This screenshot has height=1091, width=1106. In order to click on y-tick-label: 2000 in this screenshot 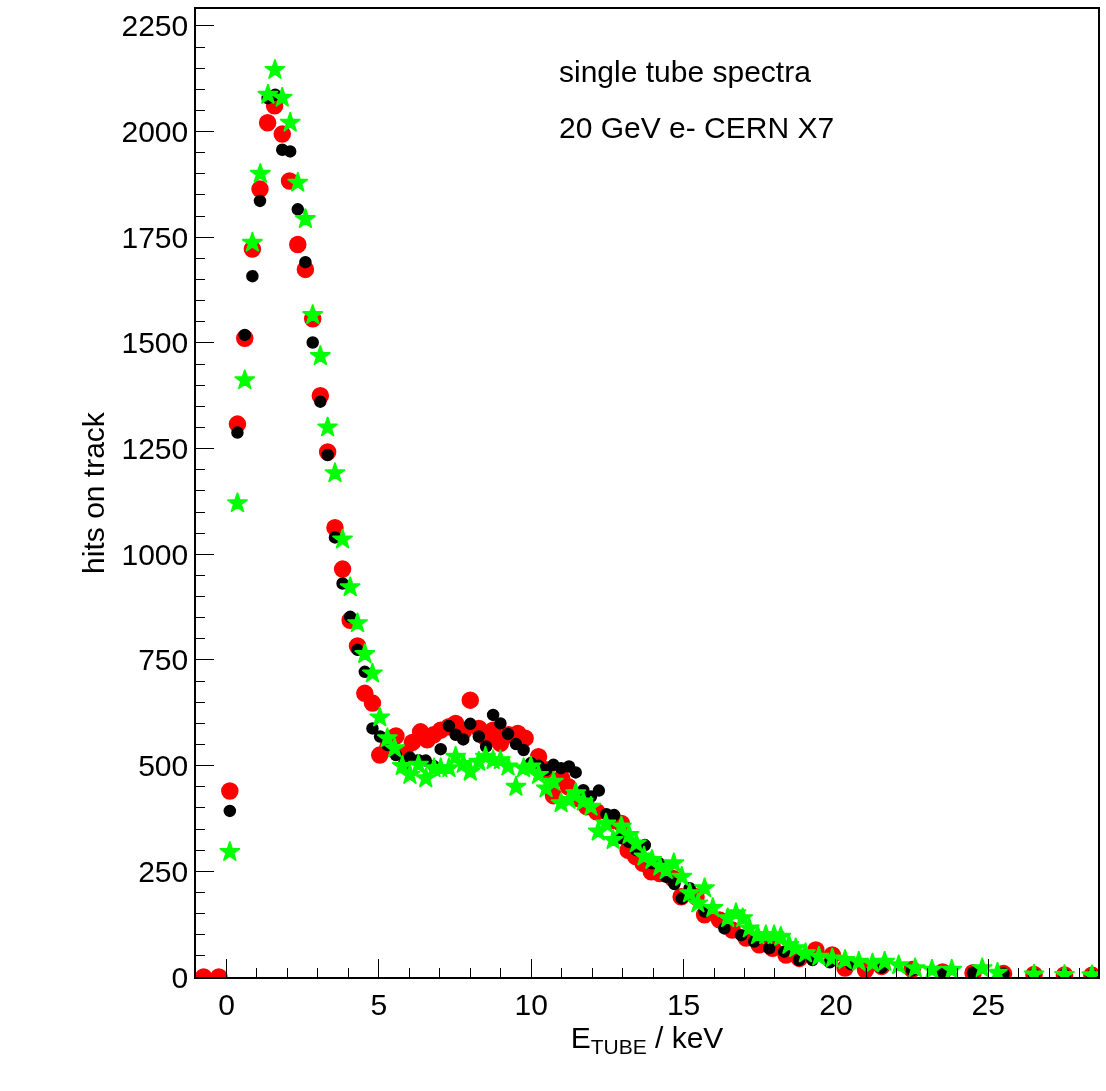, I will do `click(155, 132)`.